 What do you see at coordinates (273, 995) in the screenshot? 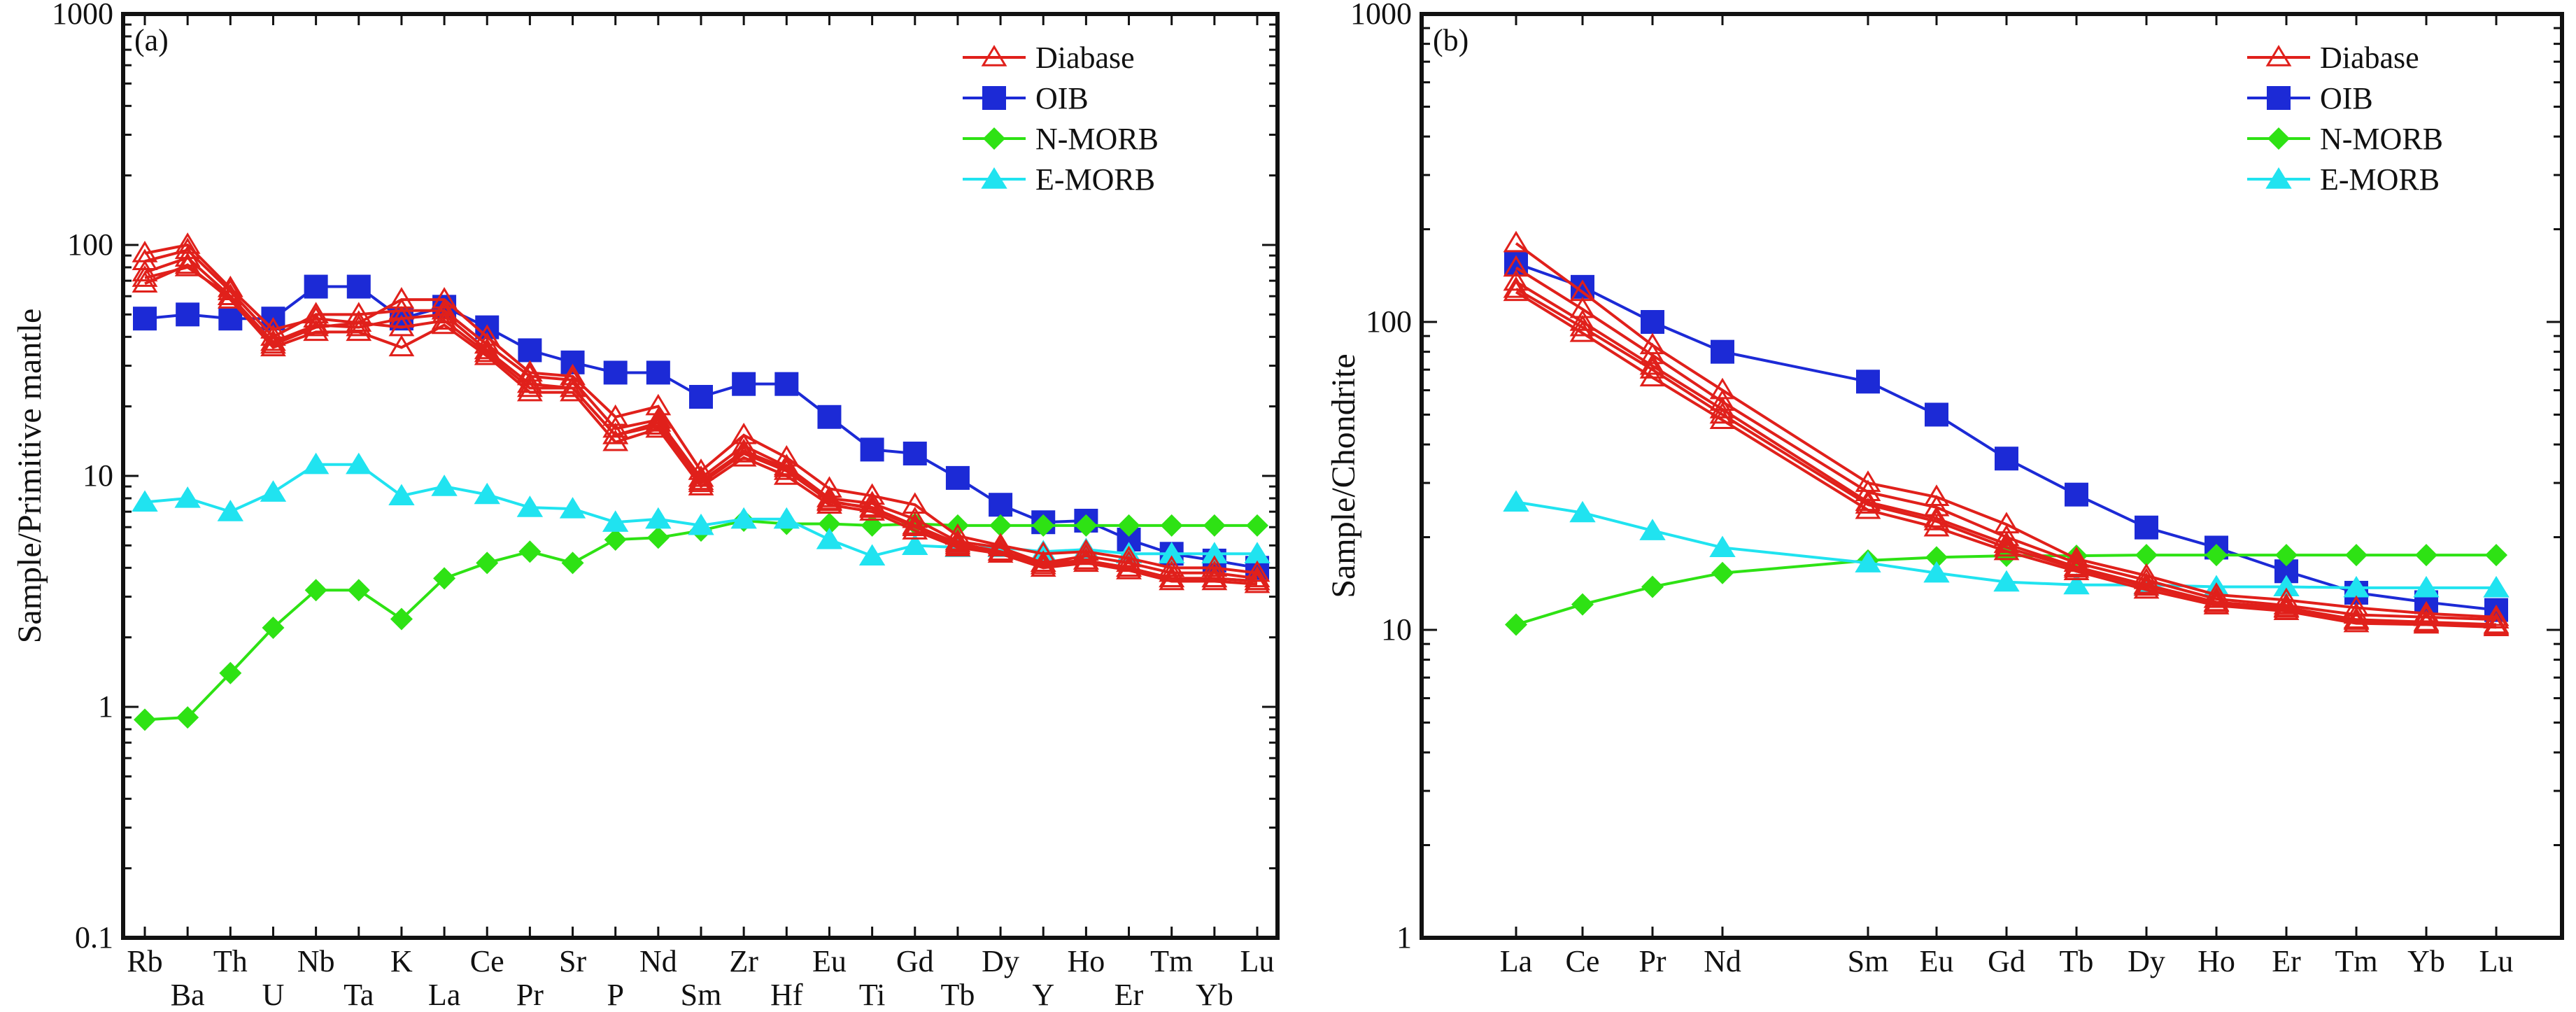
I see `x-tick-label-u: U` at bounding box center [273, 995].